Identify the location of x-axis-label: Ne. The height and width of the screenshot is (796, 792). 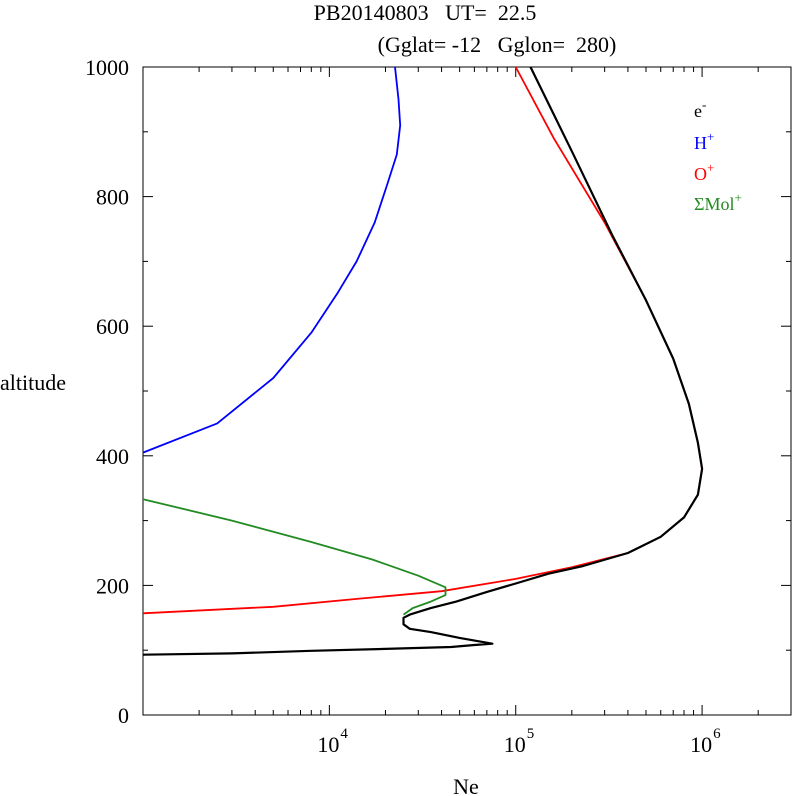
(466, 785).